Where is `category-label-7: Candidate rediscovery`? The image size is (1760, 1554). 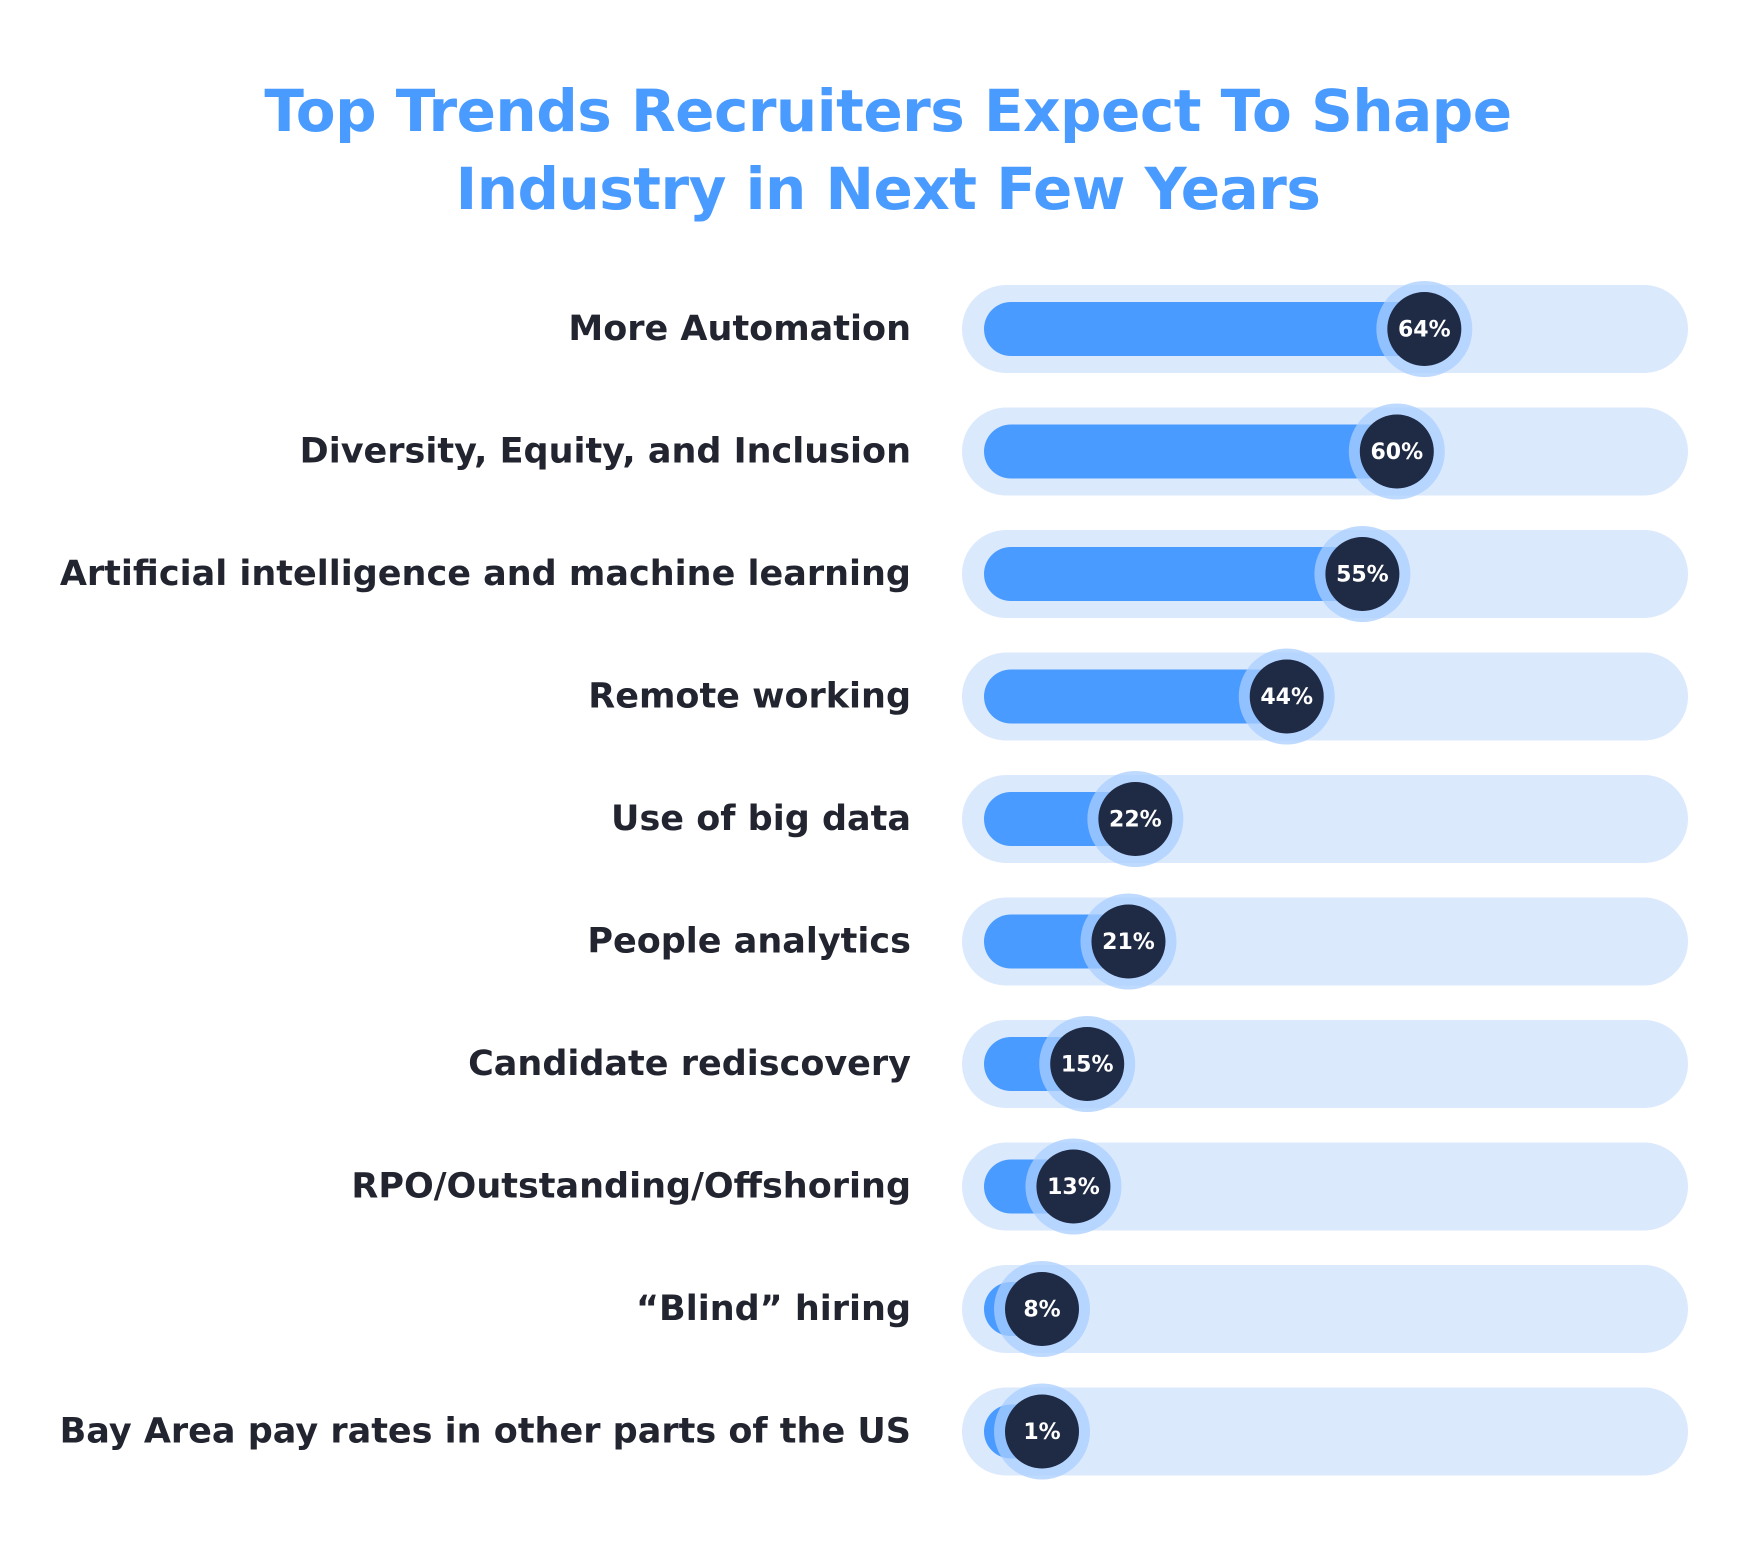 category-label-7: Candidate rediscovery is located at coordinates (689, 1064).